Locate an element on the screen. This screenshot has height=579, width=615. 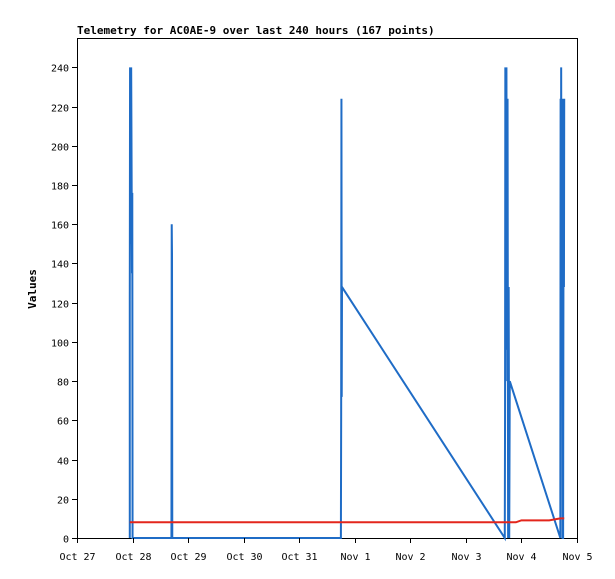
y-tick-label-0: 0 is located at coordinates (66, 540).